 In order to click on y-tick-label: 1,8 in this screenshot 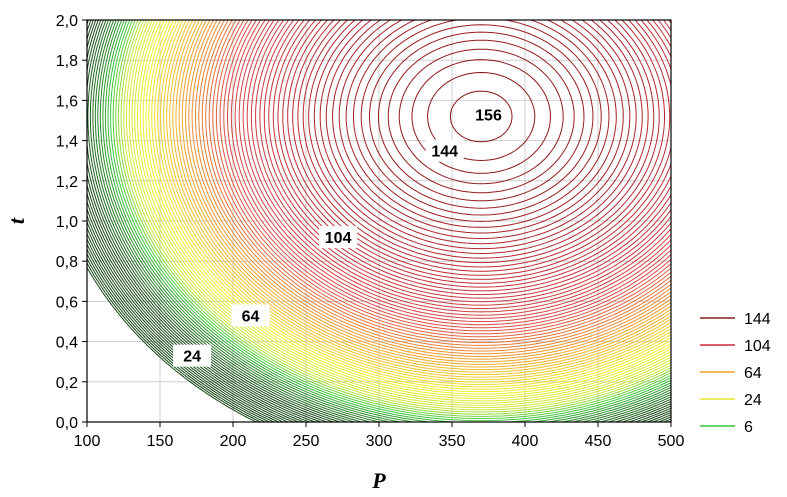, I will do `click(67, 61)`.